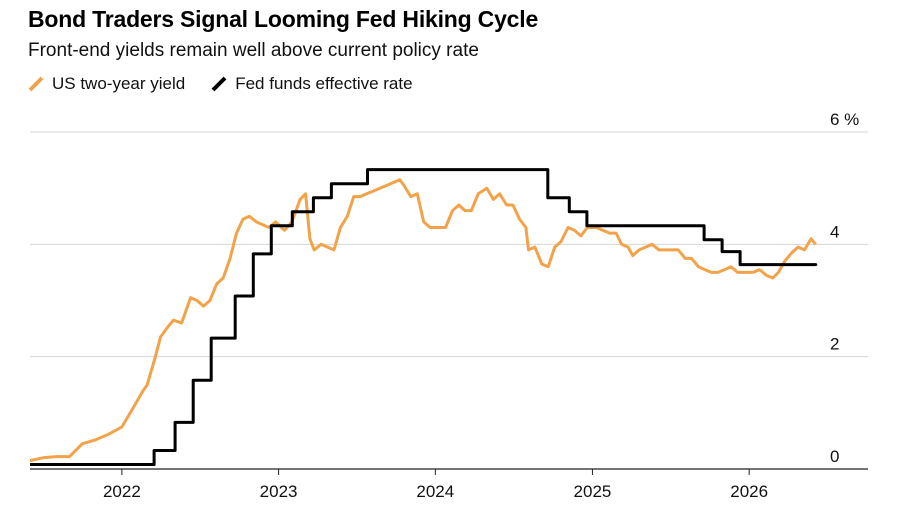 The image size is (900, 510). Describe the element at coordinates (834, 344) in the screenshot. I see `y-tick-label: 2` at that location.